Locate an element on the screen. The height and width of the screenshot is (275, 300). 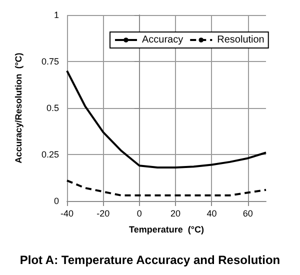
x-tick-label: -40 is located at coordinates (67, 213).